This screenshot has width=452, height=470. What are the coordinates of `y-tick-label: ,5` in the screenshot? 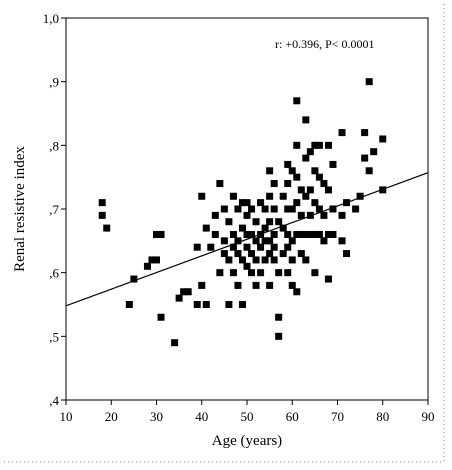 It's located at (54, 336).